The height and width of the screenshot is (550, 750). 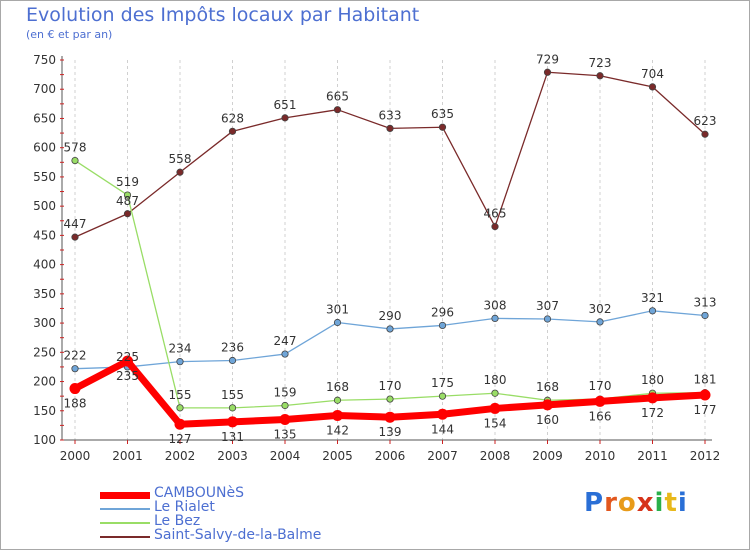 What do you see at coordinates (180, 456) in the screenshot?
I see `x-tick-label: 2002` at bounding box center [180, 456].